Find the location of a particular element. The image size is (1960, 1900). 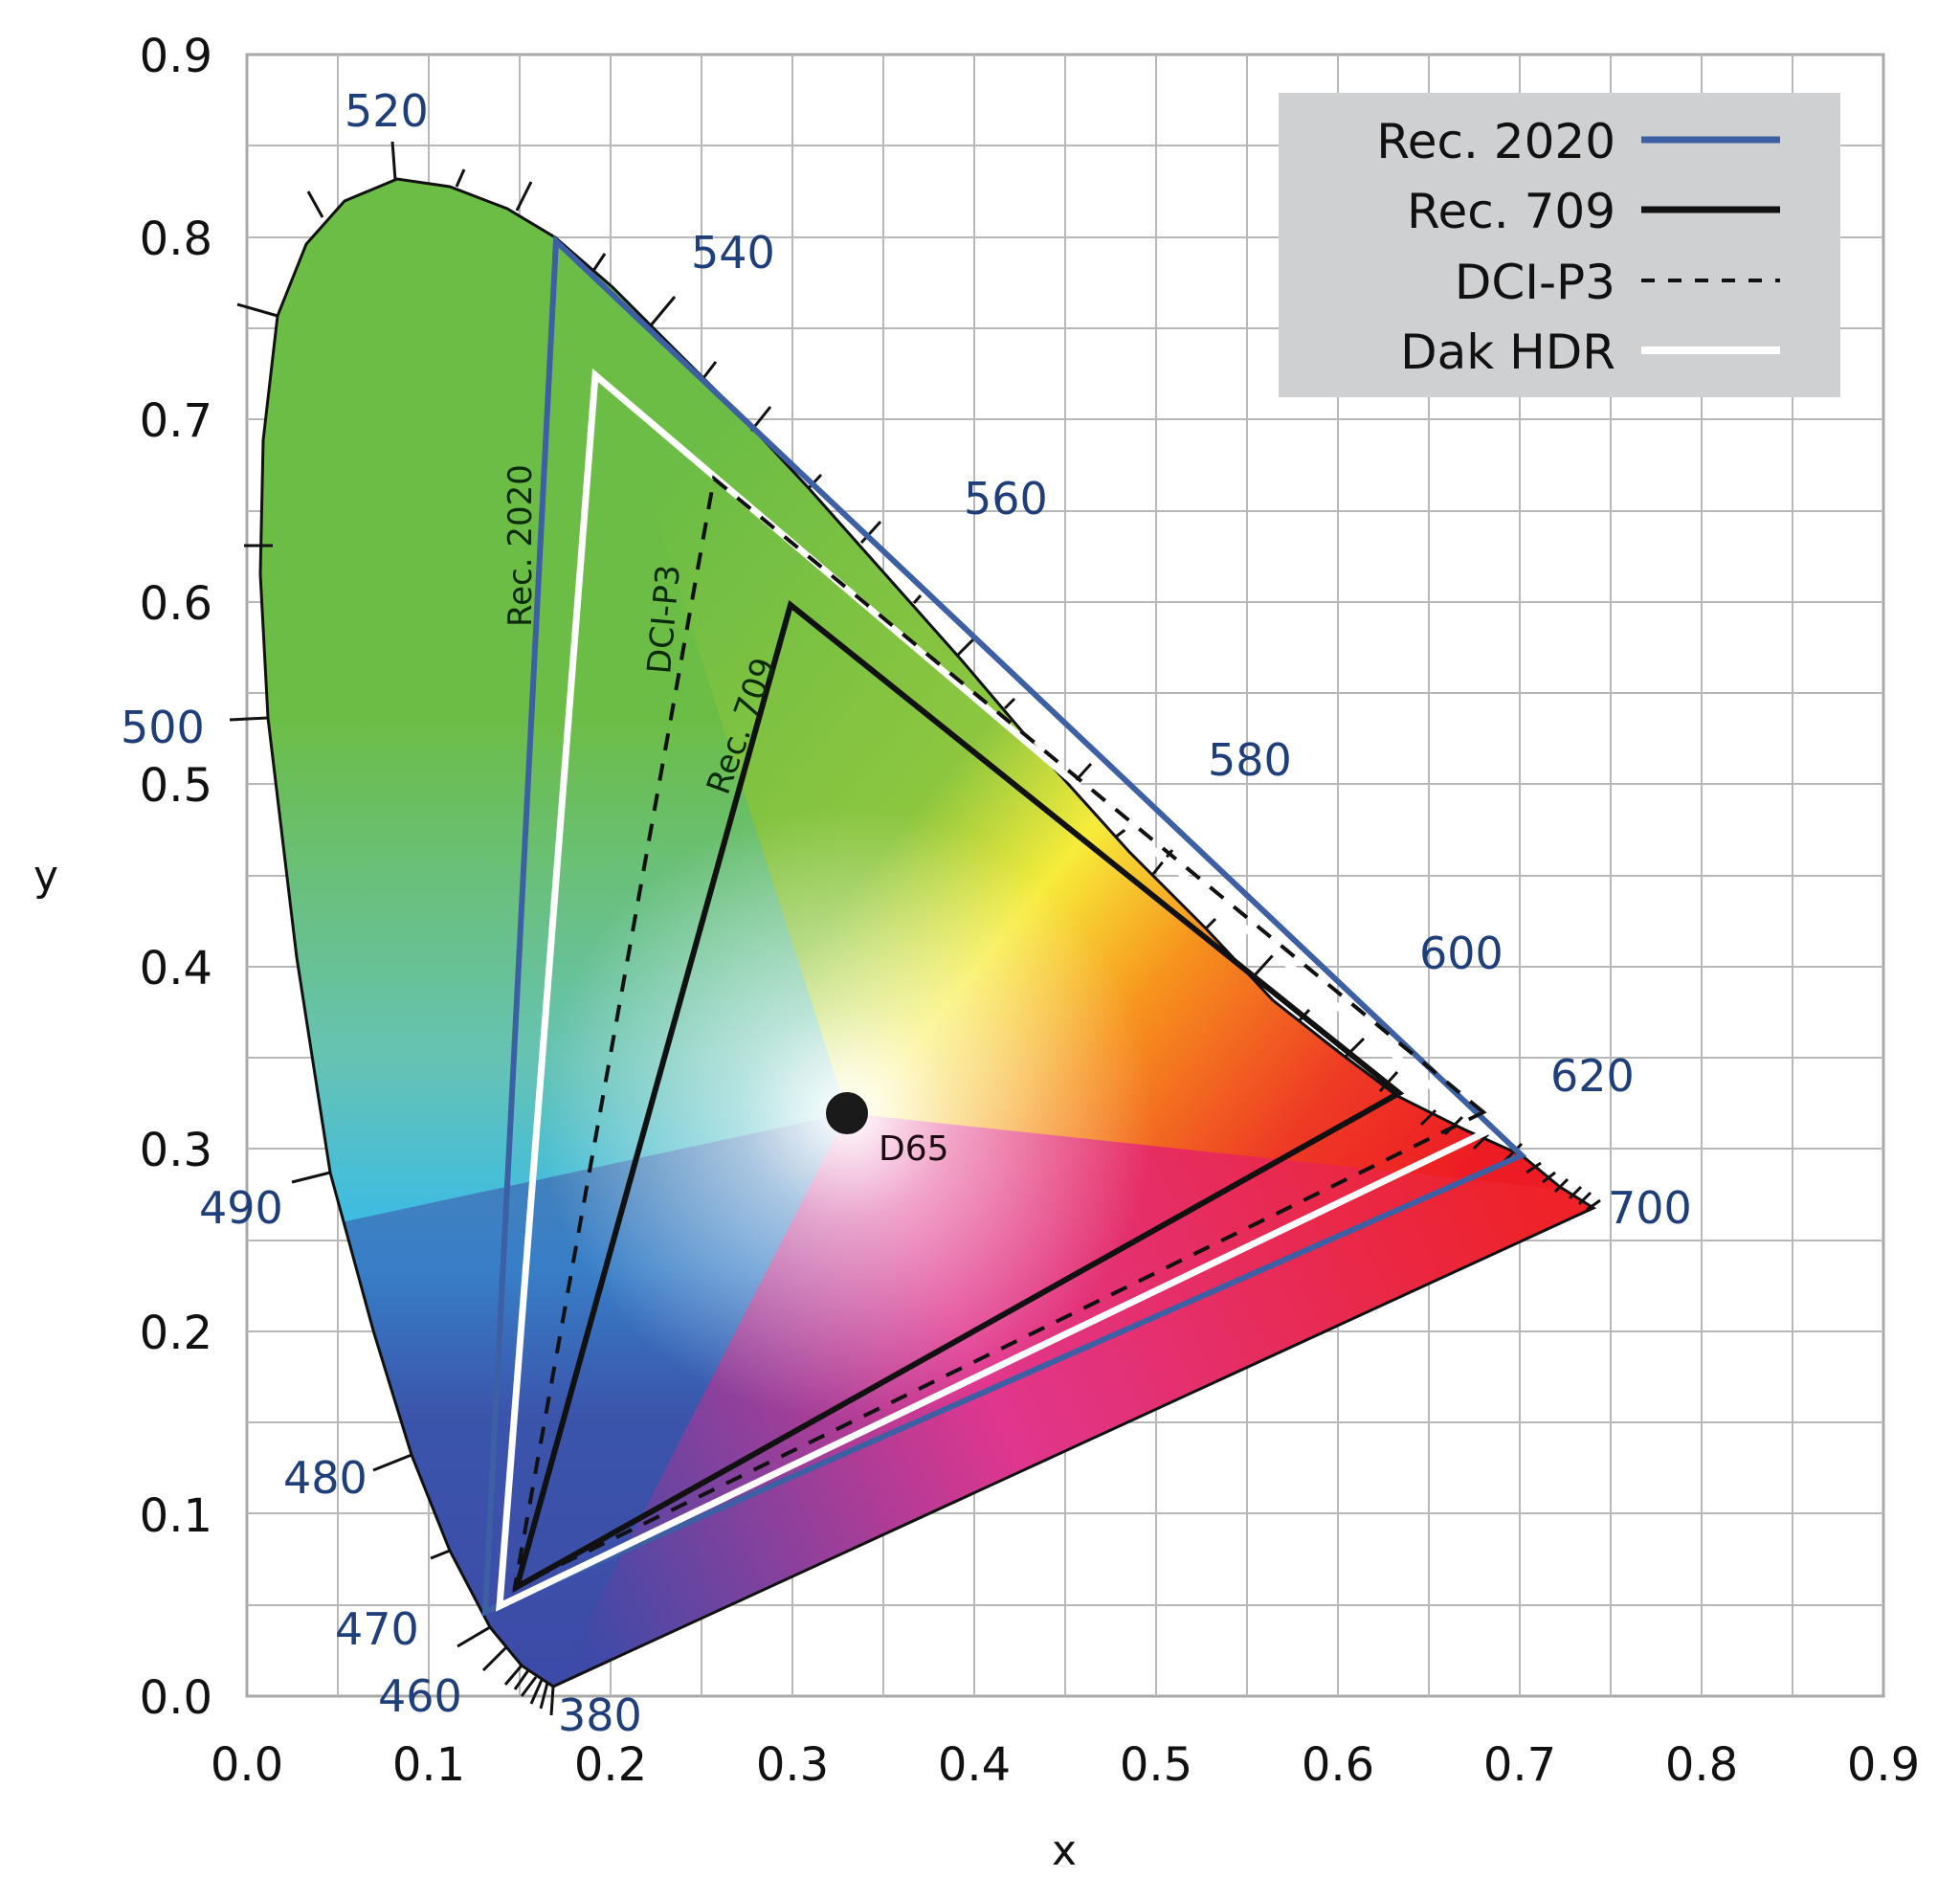

svg-text: 490 is located at coordinates (241, 1208).